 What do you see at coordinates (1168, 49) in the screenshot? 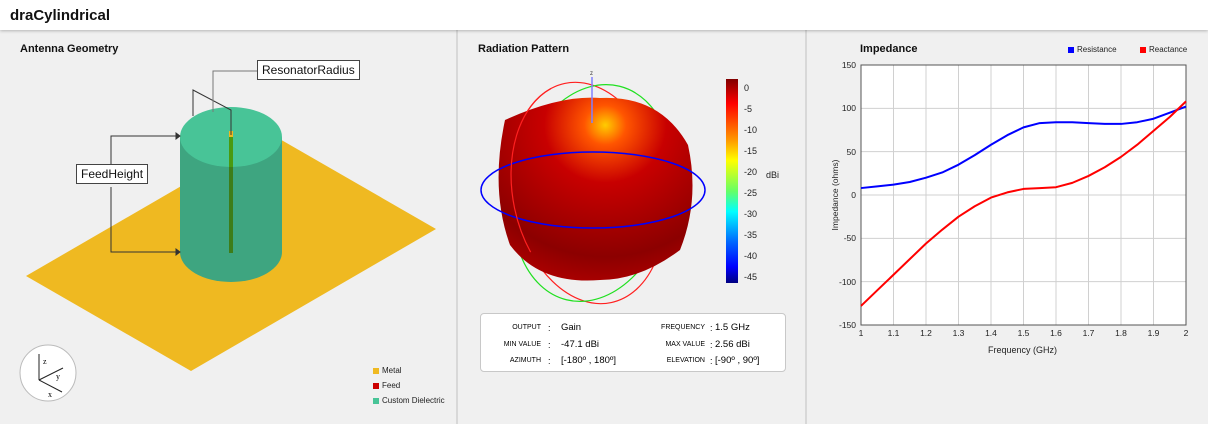
I see `legend-label: Reactance` at bounding box center [1168, 49].